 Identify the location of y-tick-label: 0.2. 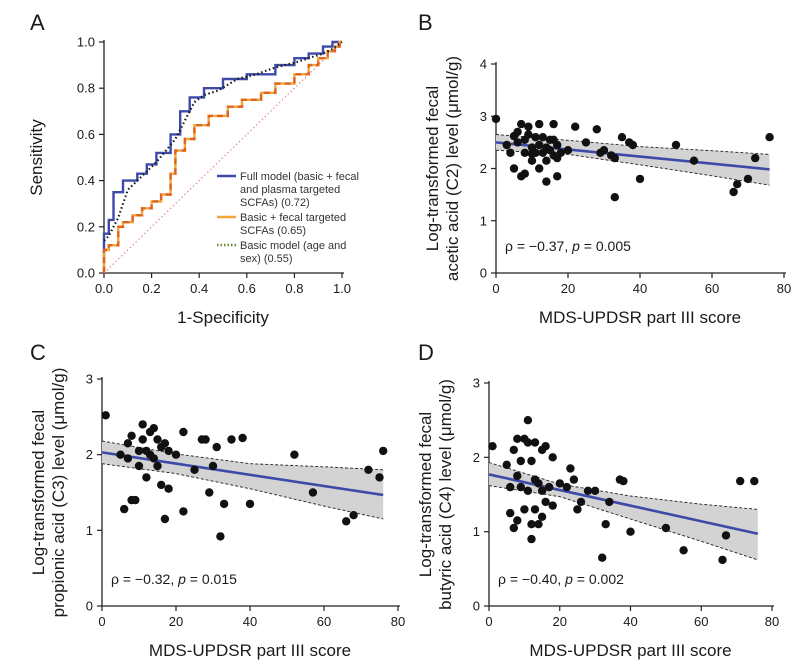
(86, 226).